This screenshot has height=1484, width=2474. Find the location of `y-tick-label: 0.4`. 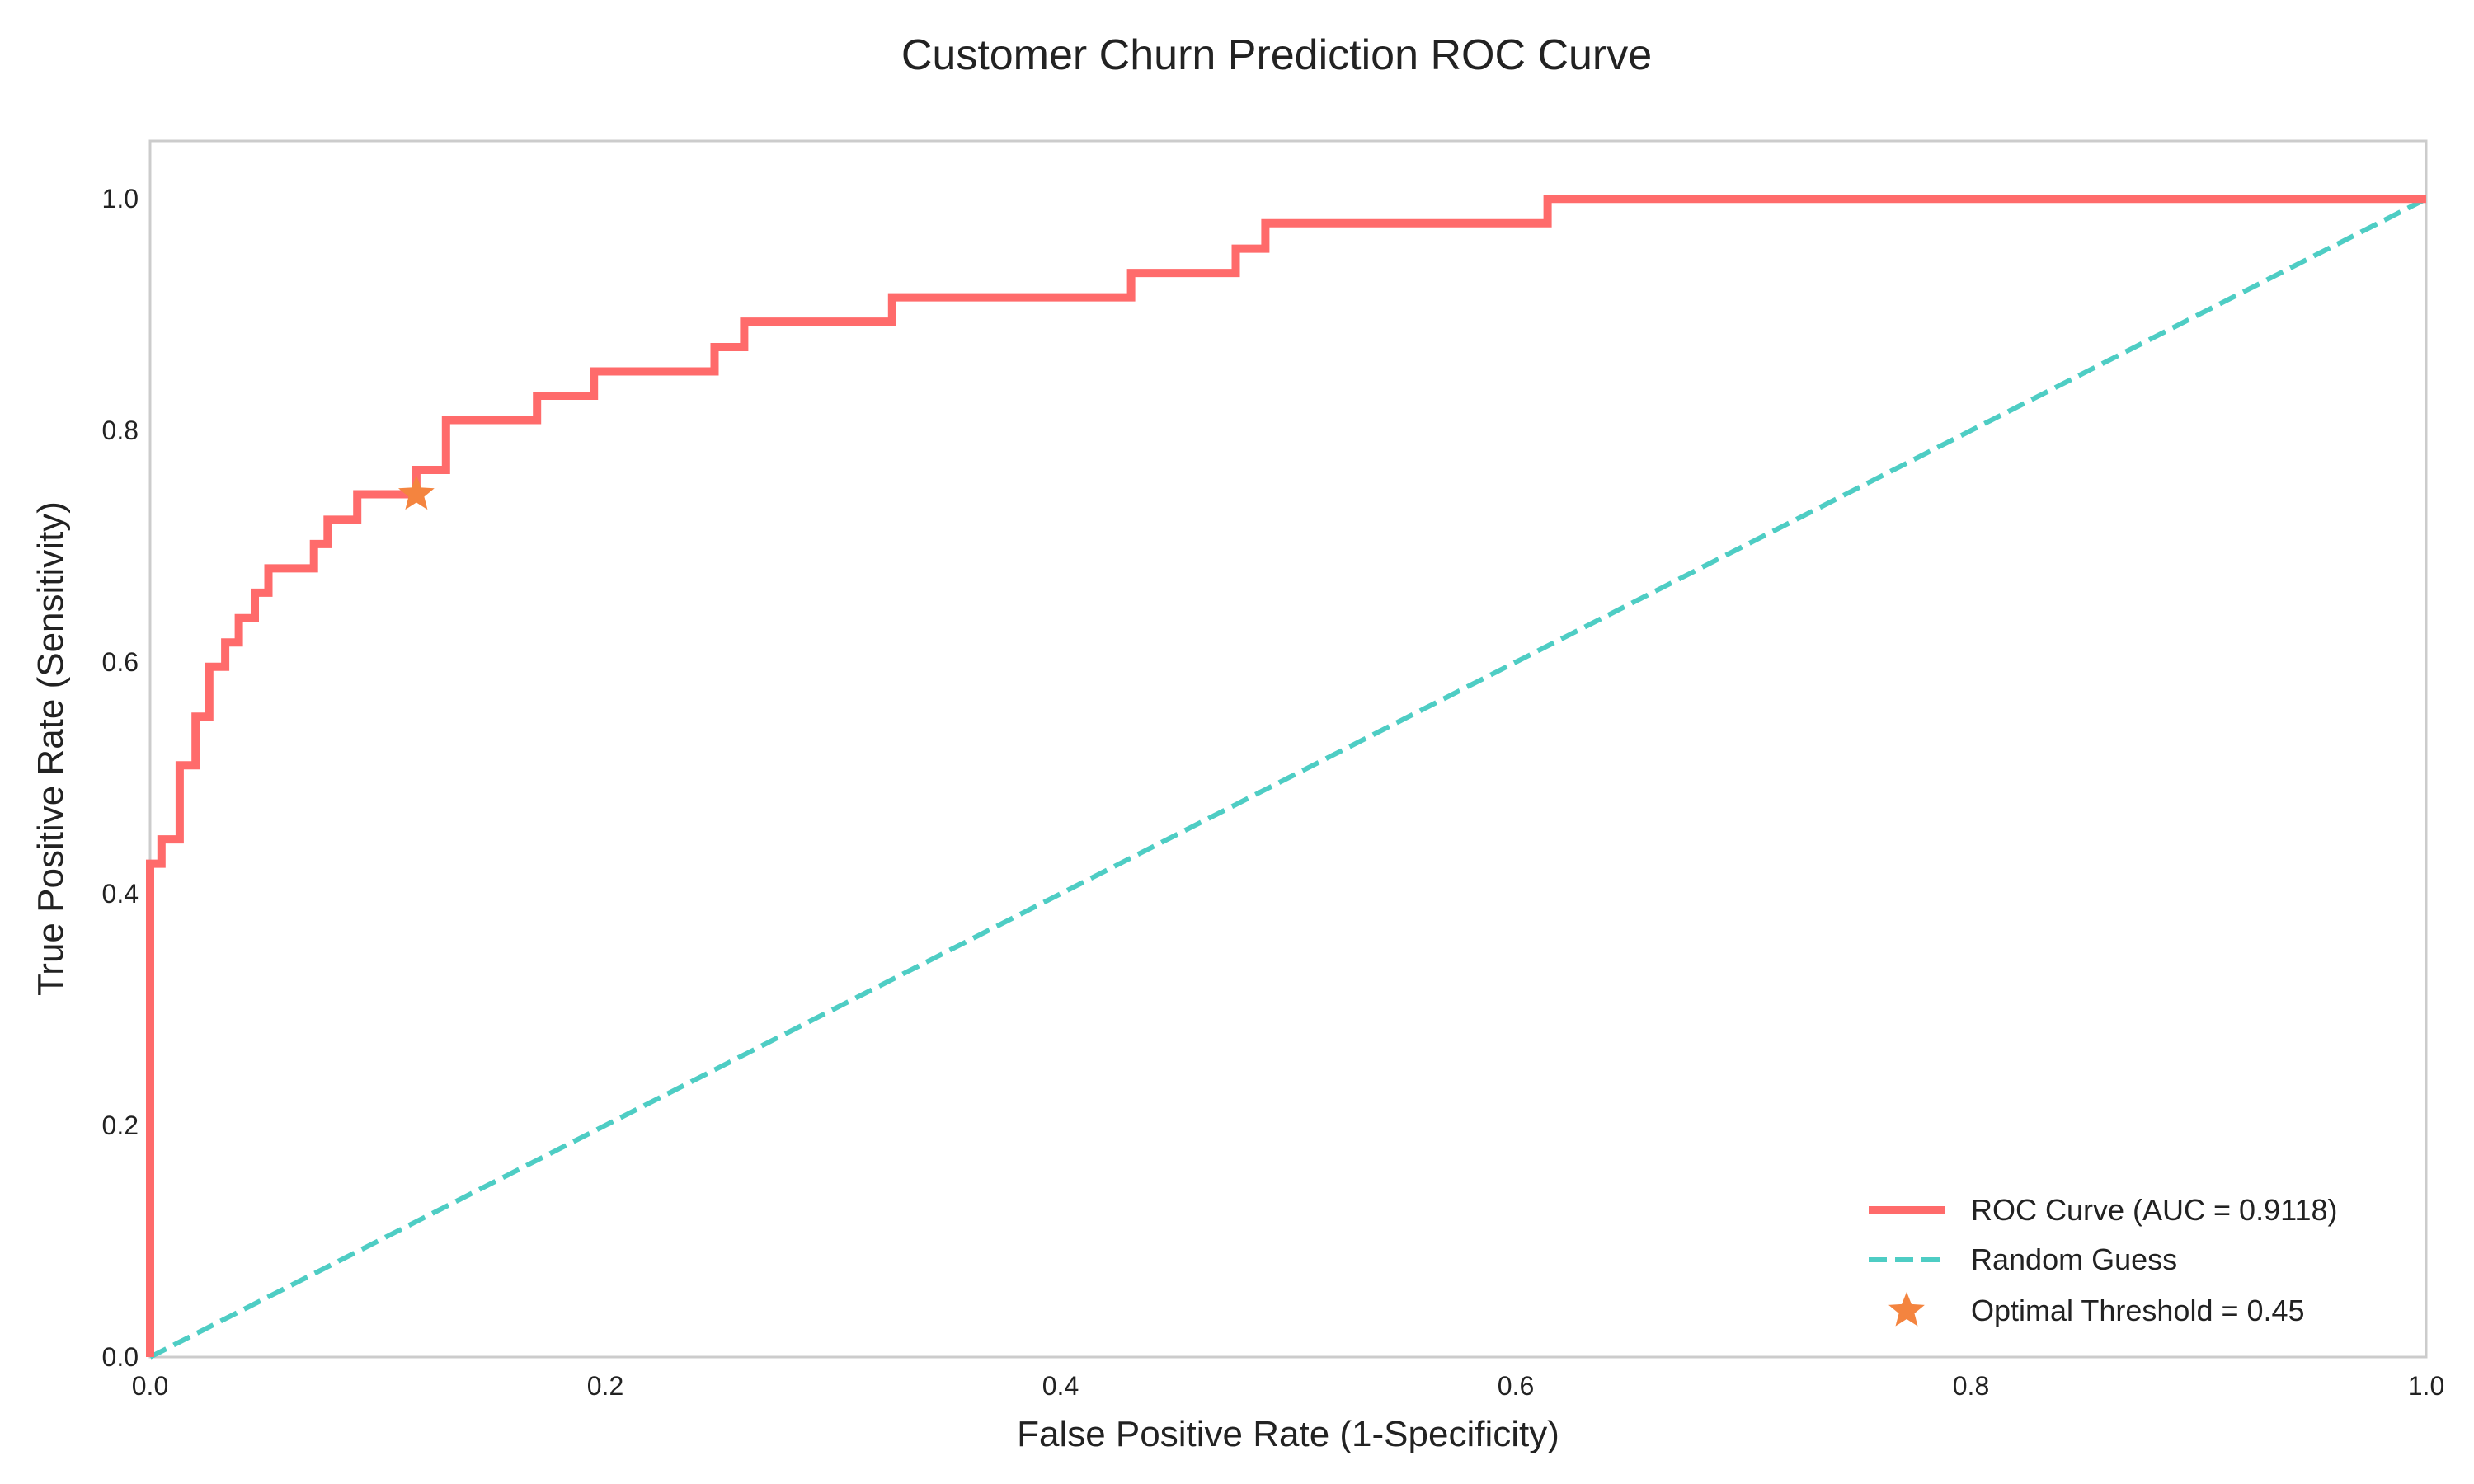

y-tick-label: 0.4 is located at coordinates (120, 894).